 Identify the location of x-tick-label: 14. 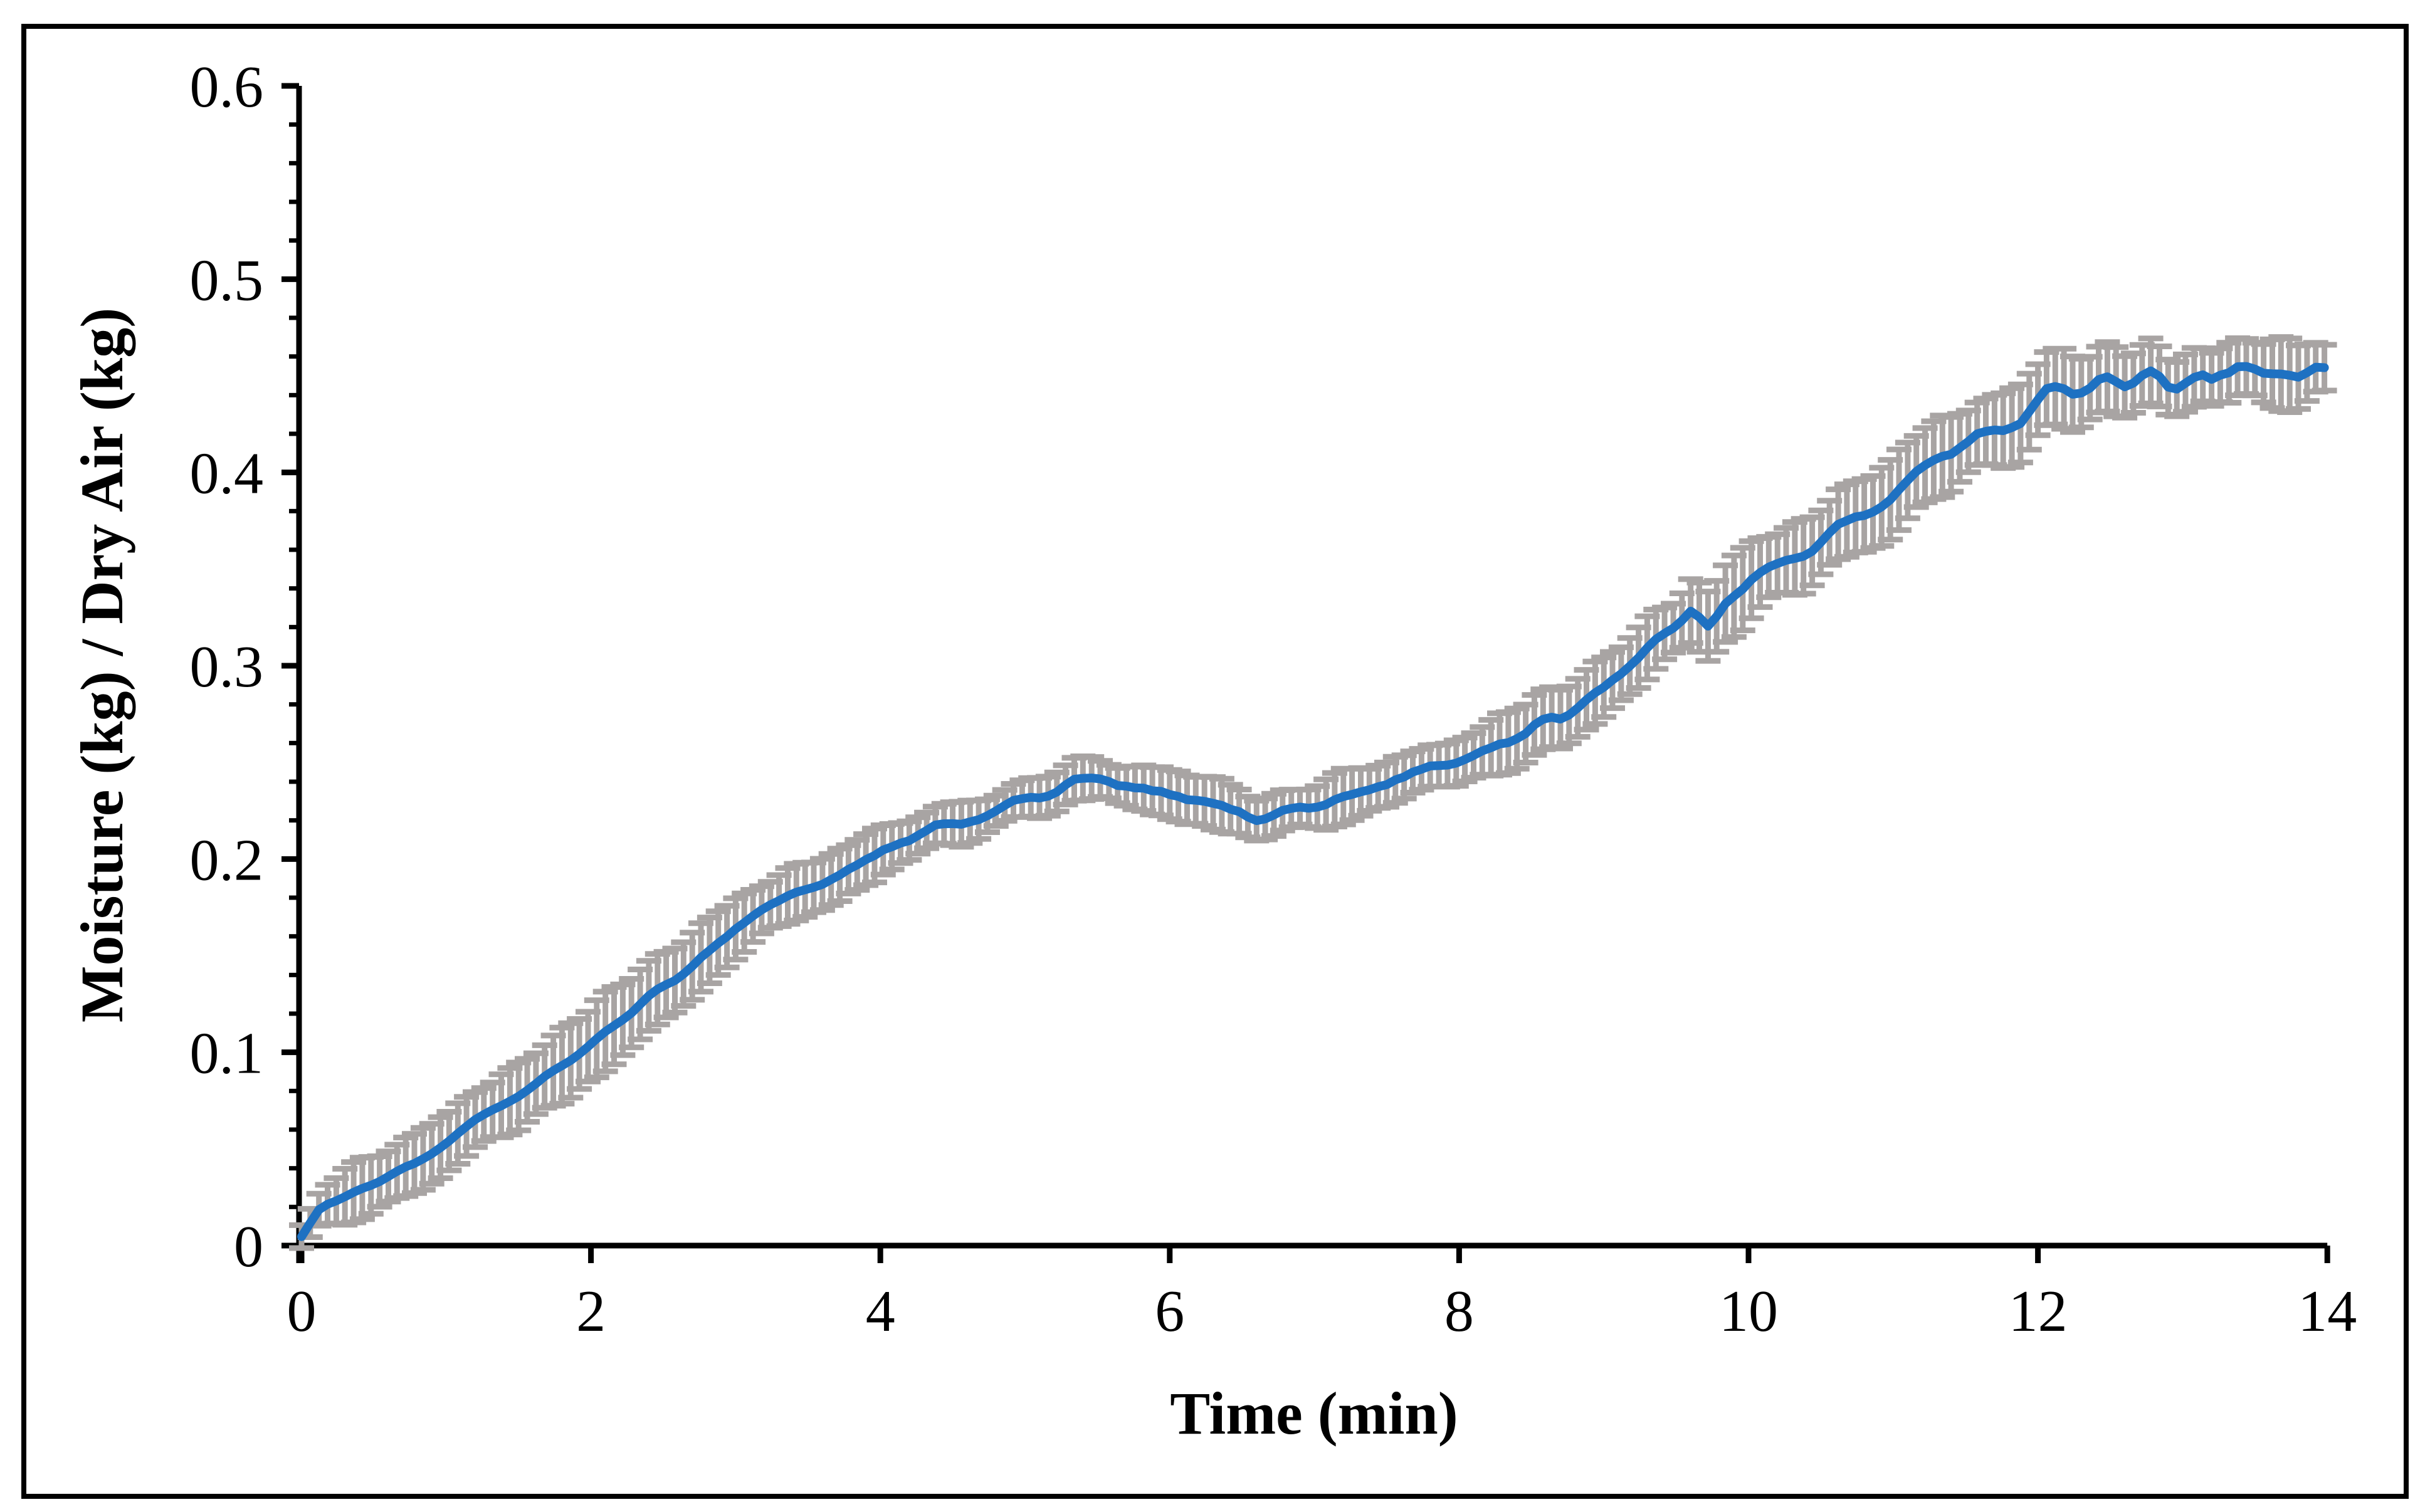
(2327, 1311).